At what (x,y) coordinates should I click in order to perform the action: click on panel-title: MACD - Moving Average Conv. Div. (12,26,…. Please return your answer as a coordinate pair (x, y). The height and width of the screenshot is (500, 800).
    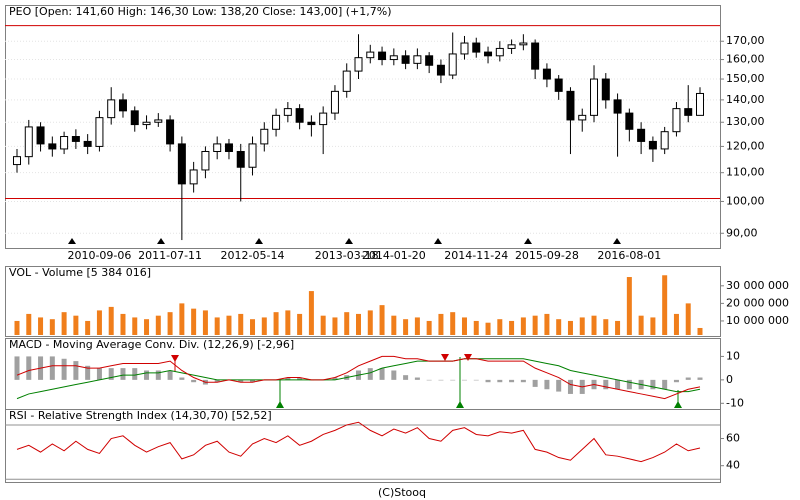
    Looking at the image, I should click on (151, 344).